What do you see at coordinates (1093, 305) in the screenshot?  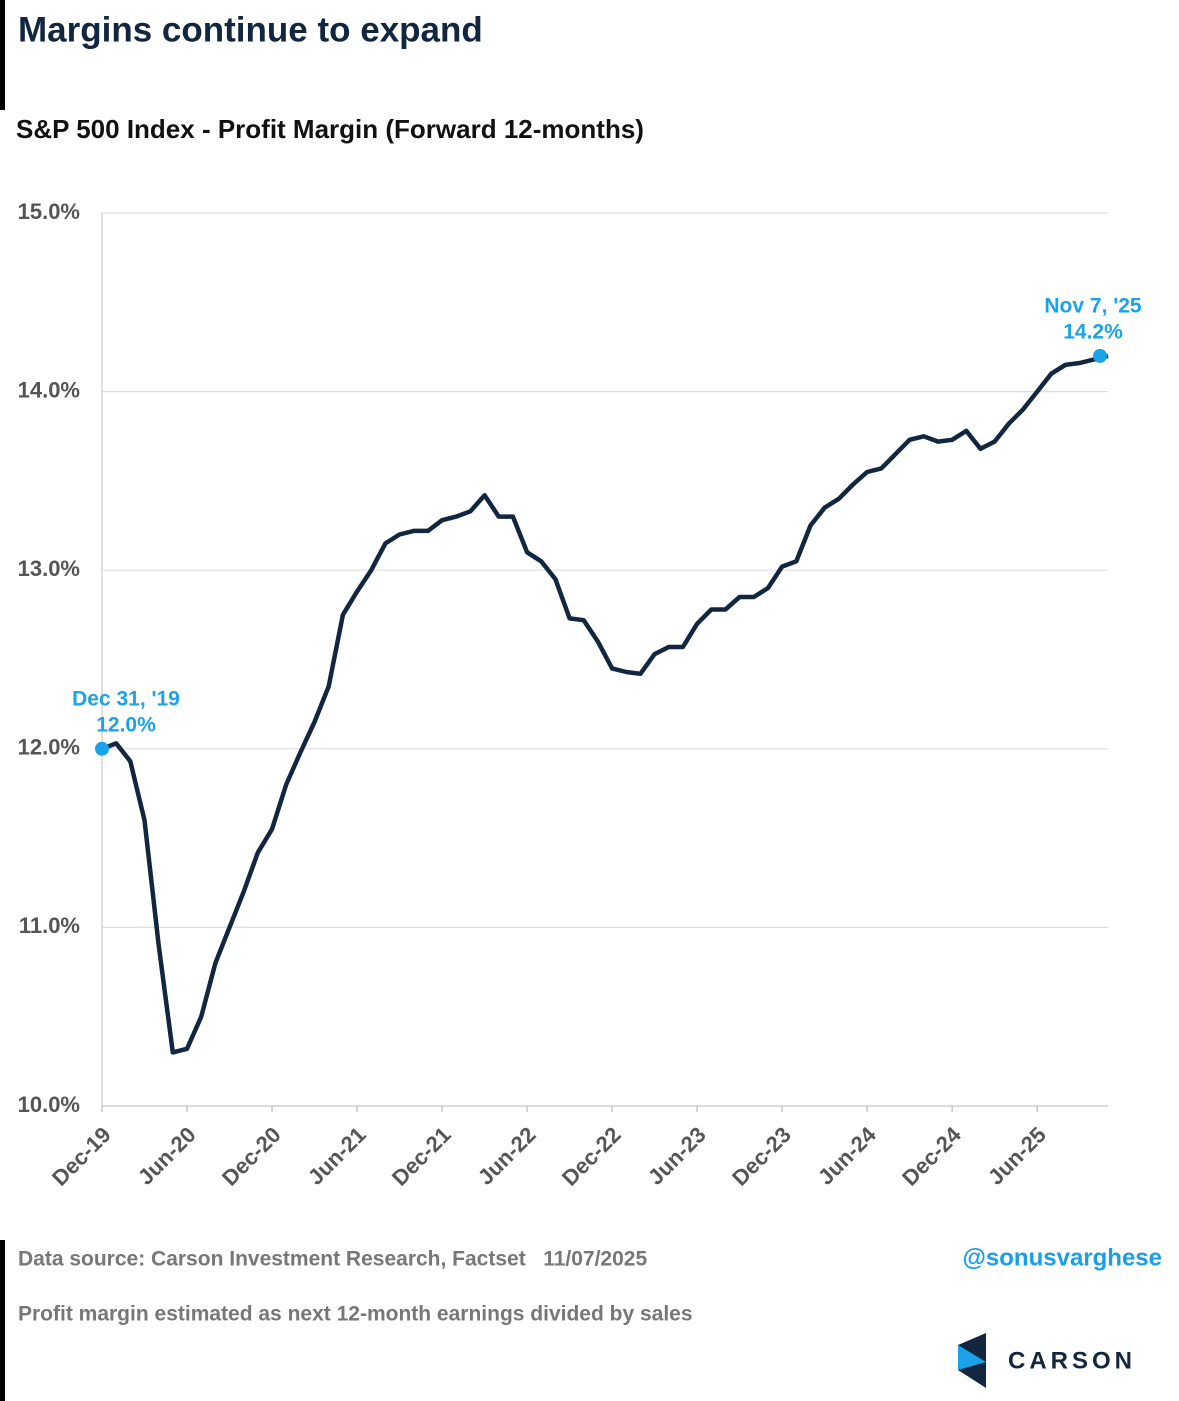 I see `annotation: Nov 7, '25` at bounding box center [1093, 305].